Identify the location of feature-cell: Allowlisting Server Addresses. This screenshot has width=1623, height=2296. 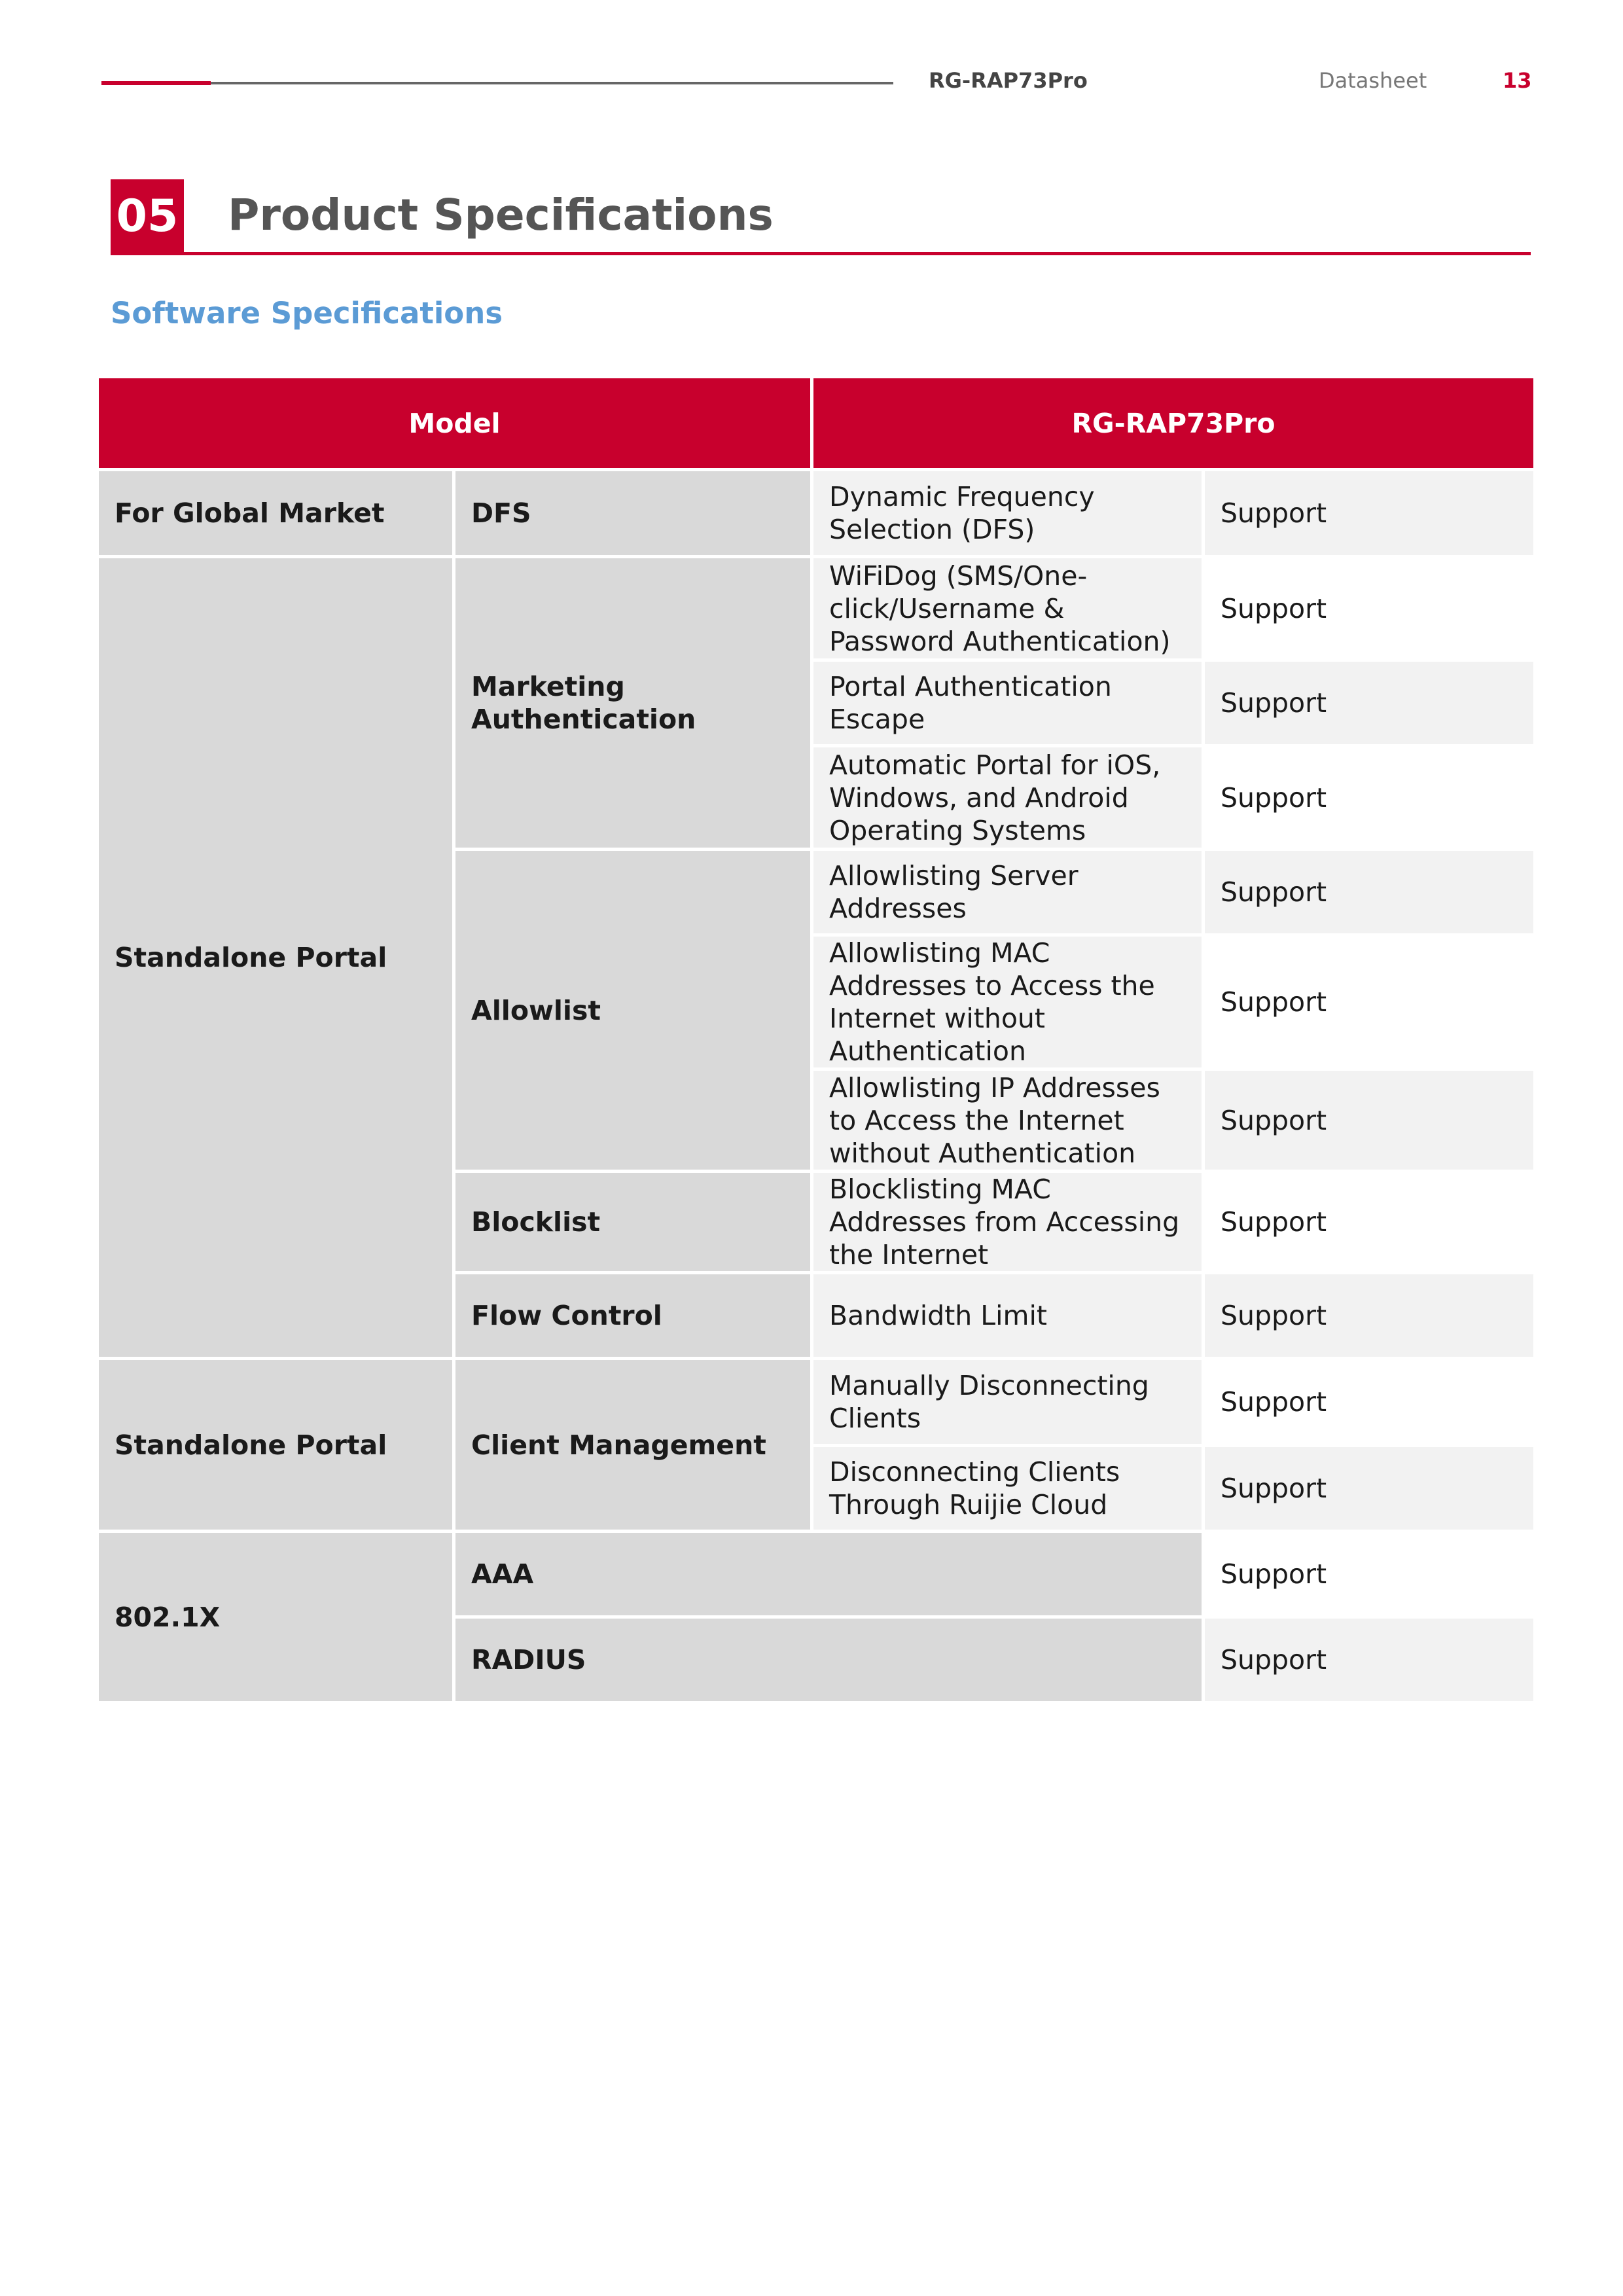
(1008, 892).